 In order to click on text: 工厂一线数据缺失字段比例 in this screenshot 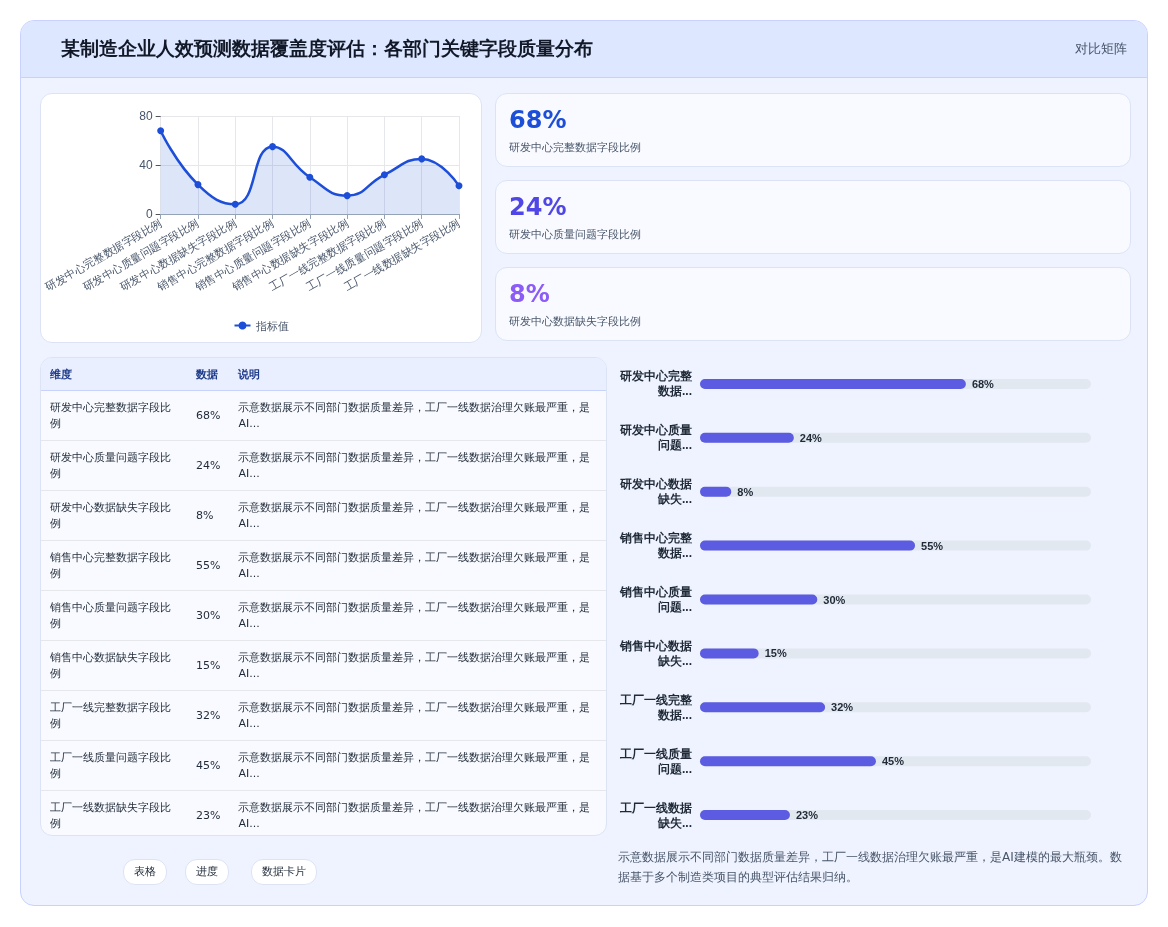, I will do `click(110, 815)`.